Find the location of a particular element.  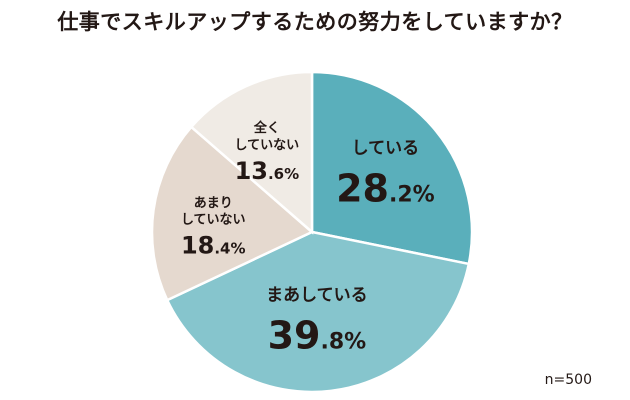

chart-title: 仕事でスキルアップするための努力をしていますか？ is located at coordinates (315, 22).